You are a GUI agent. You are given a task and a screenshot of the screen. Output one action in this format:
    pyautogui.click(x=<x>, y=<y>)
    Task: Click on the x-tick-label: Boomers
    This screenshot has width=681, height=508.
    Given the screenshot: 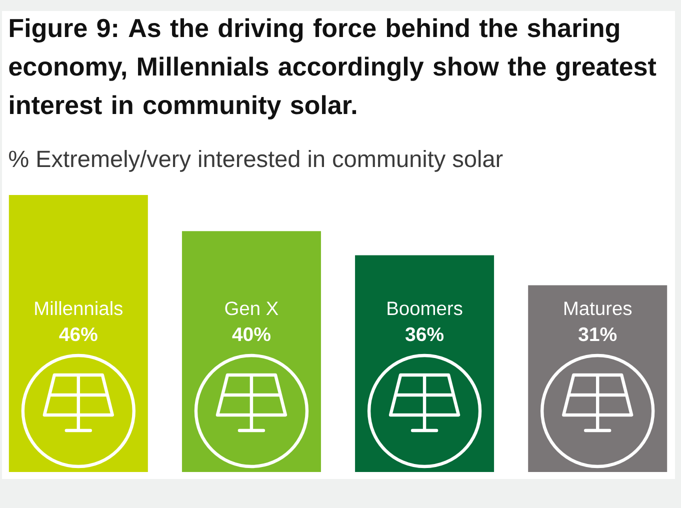 What is the action you would take?
    pyautogui.click(x=425, y=309)
    